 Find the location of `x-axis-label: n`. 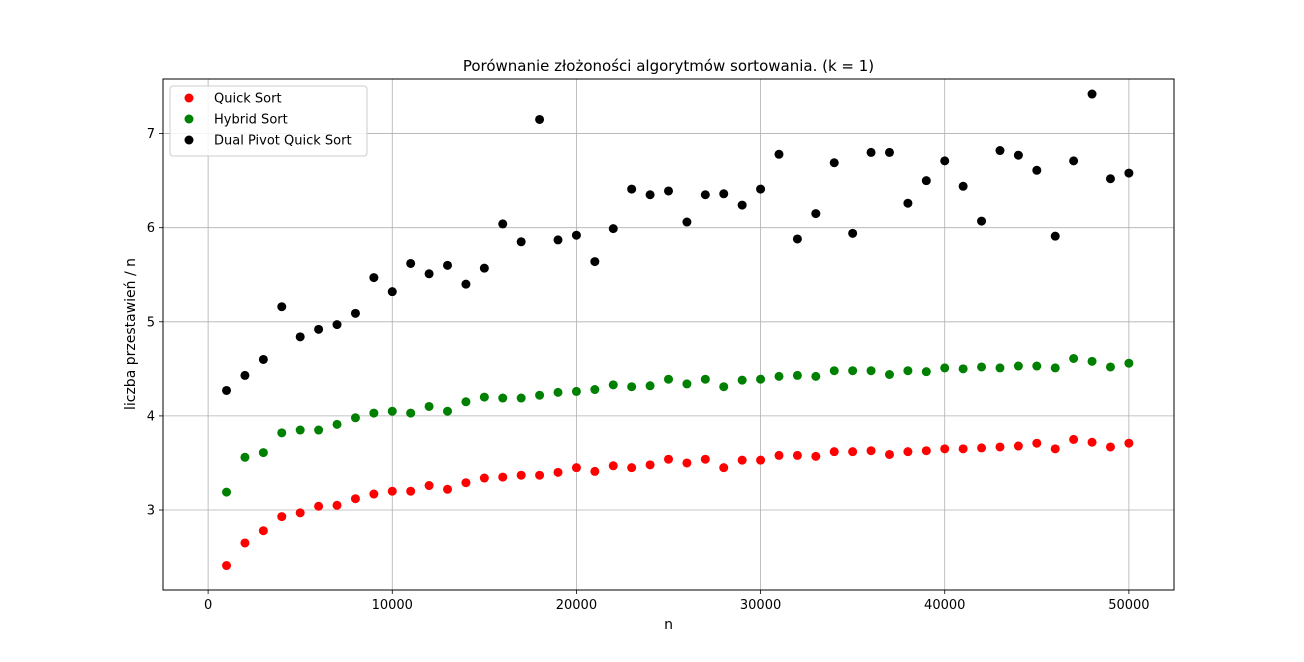

x-axis-label: n is located at coordinates (668, 625).